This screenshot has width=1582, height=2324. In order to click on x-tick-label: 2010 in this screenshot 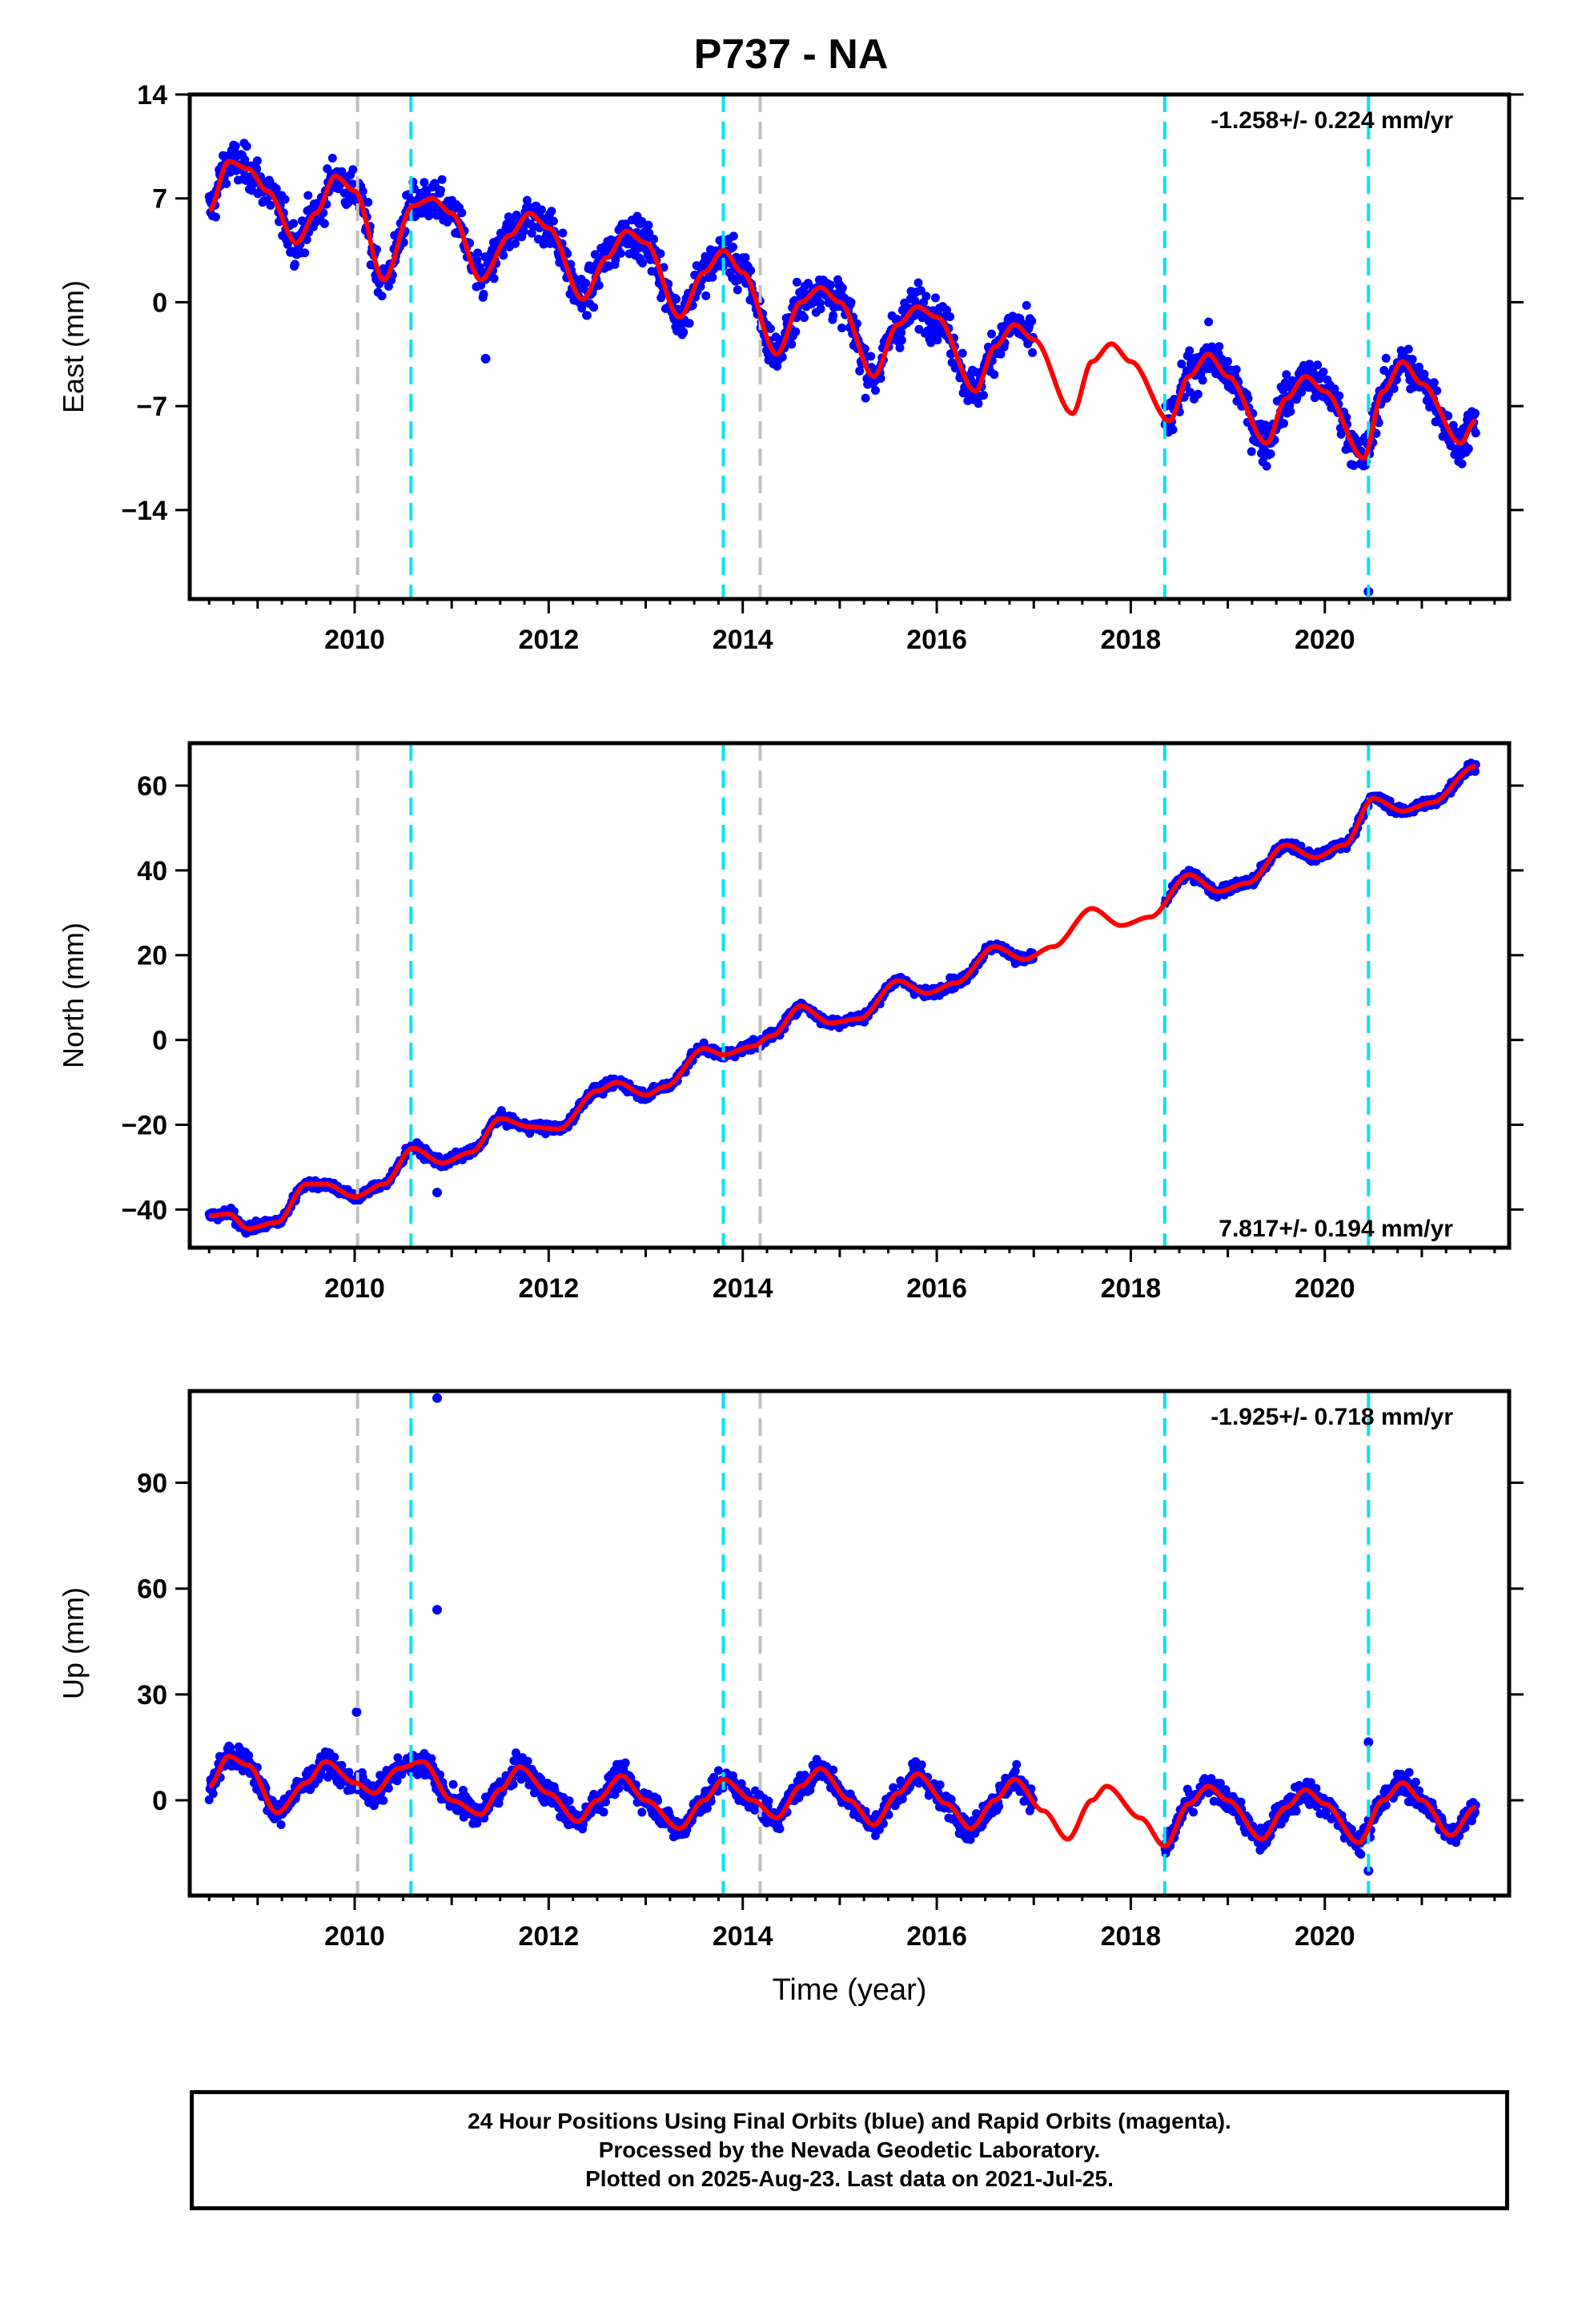, I will do `click(355, 640)`.